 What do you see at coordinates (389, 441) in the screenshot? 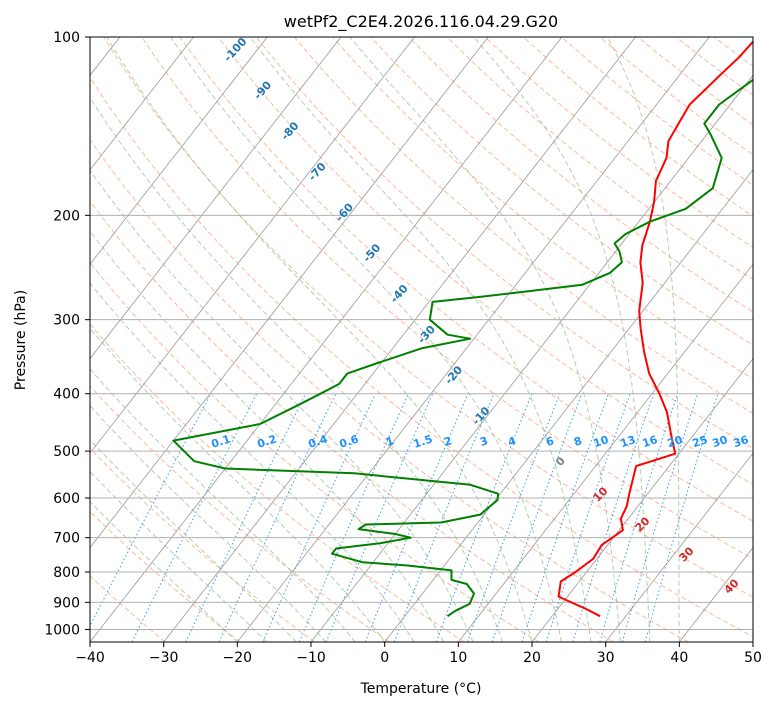
I see `mixing-ratio-label: 1` at bounding box center [389, 441].